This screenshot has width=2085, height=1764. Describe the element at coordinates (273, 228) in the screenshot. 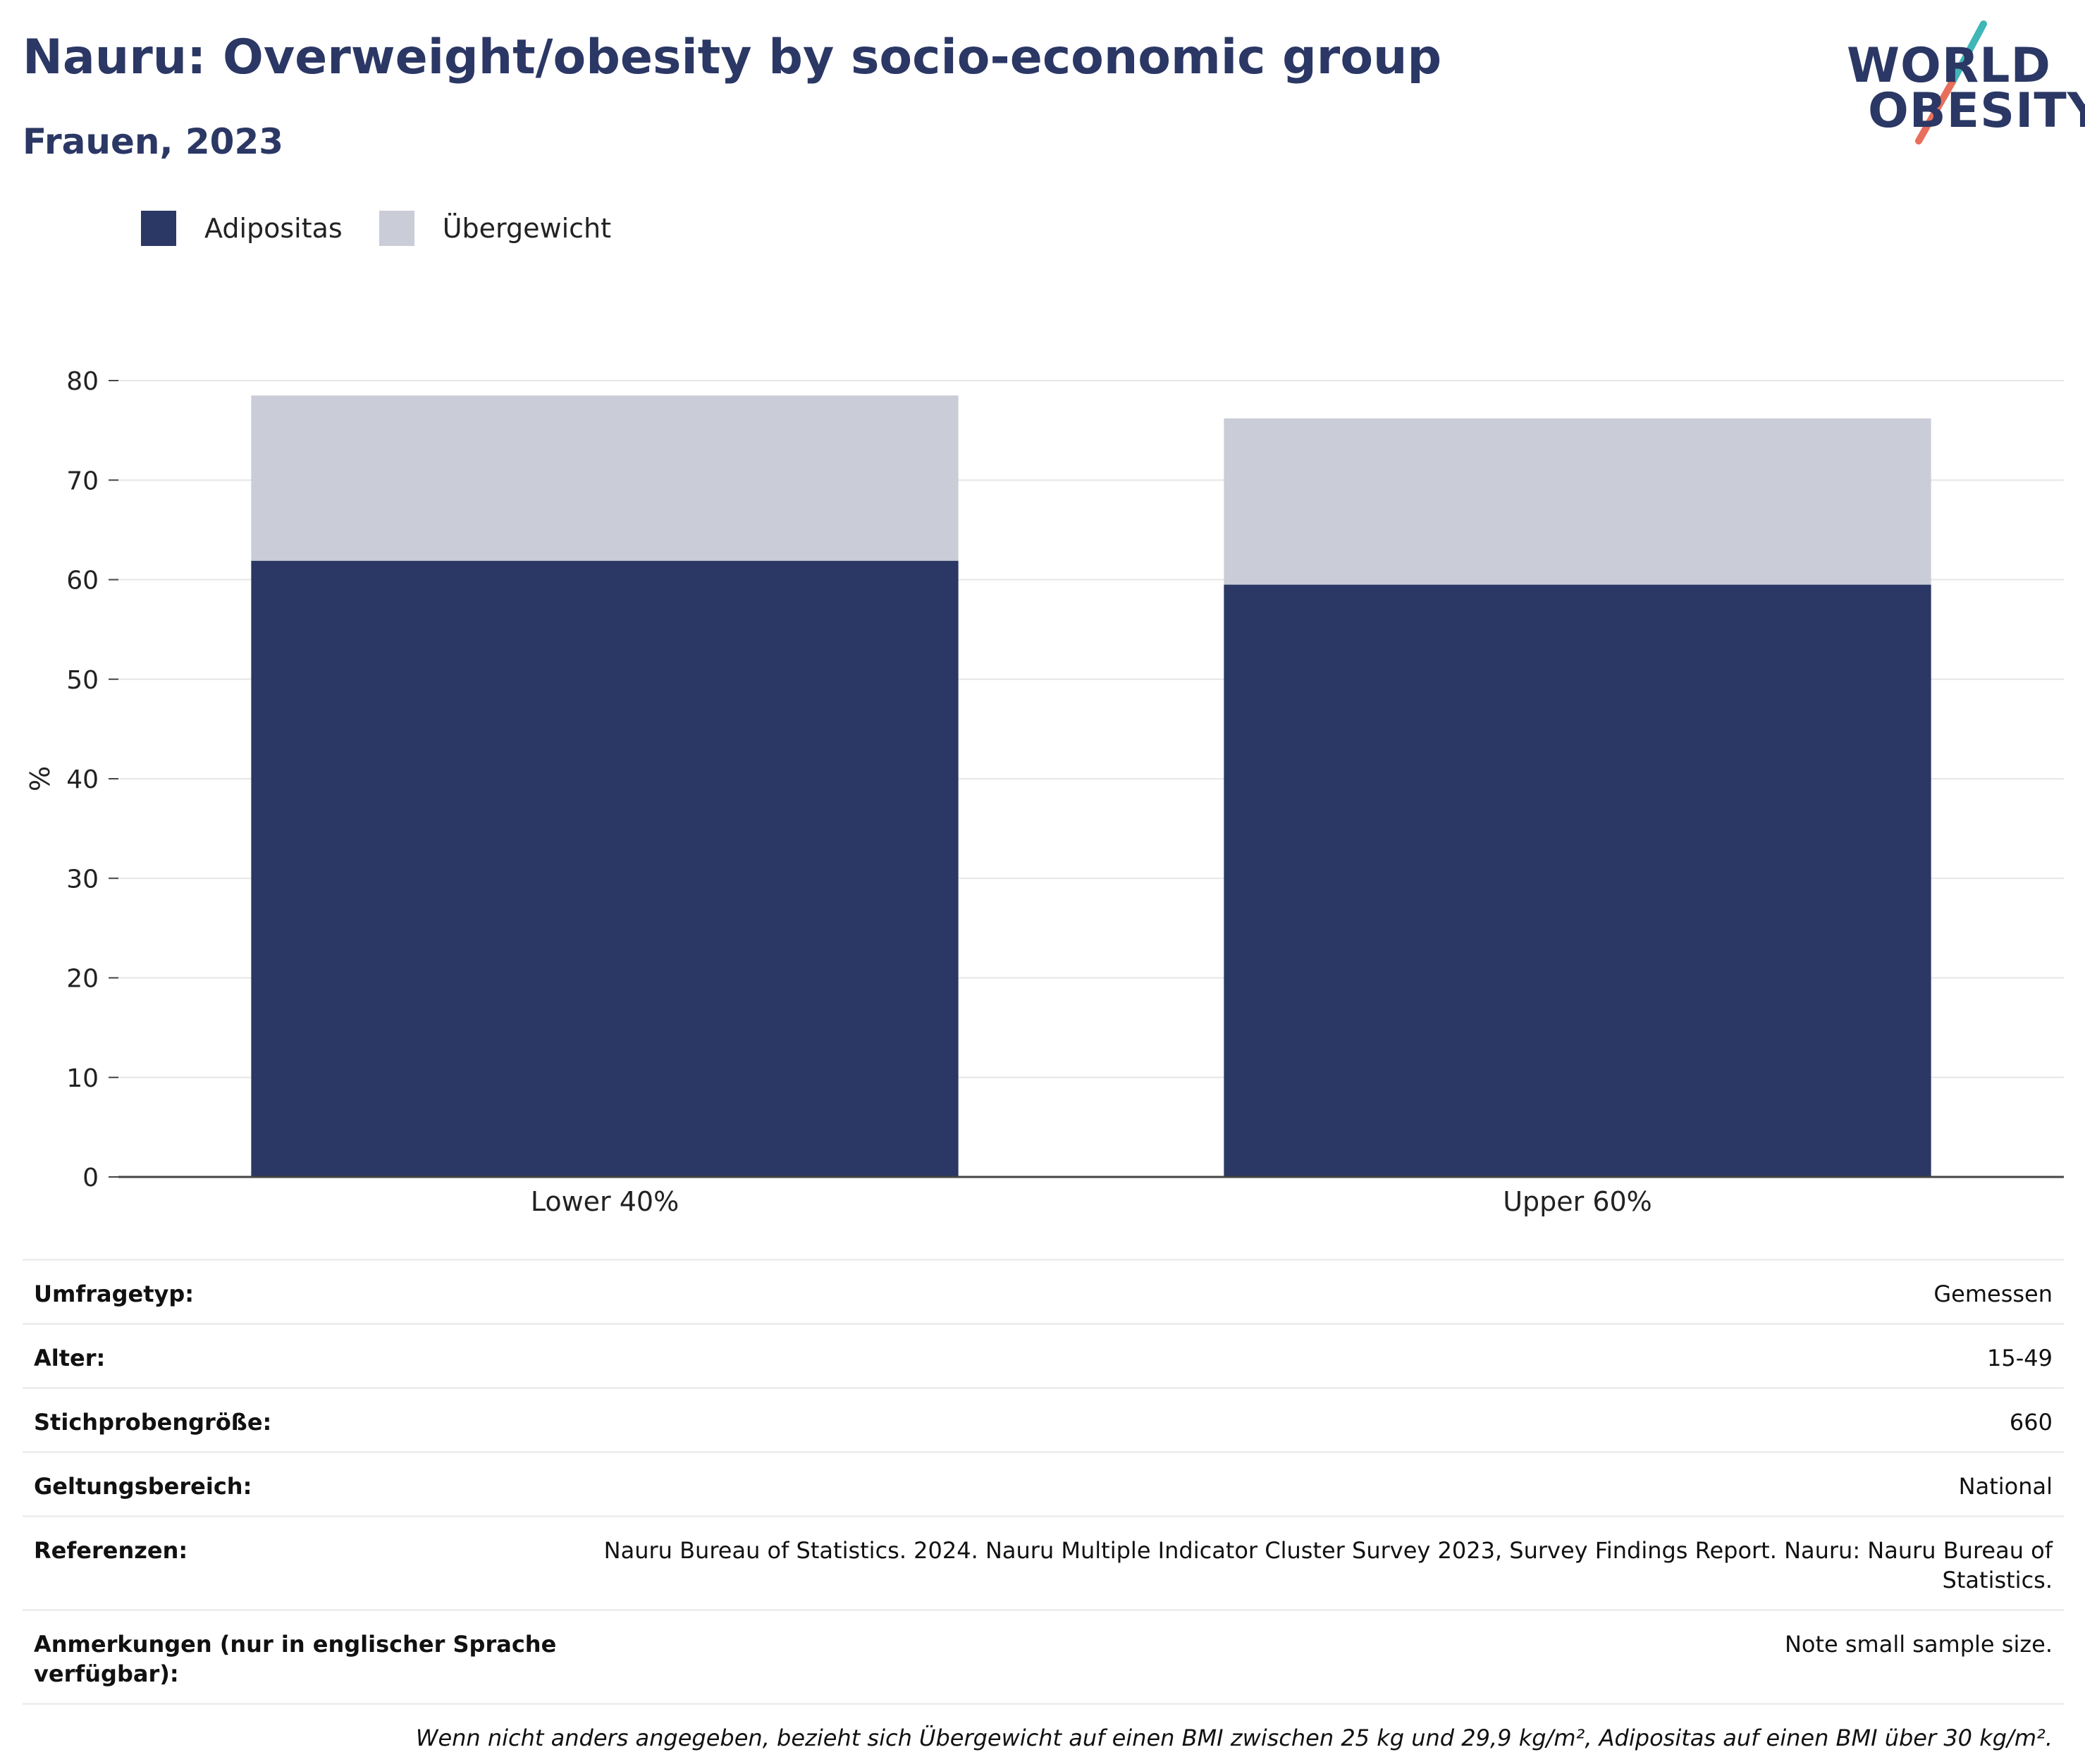

I see `legend-label-adipositas: Adipositas` at that location.